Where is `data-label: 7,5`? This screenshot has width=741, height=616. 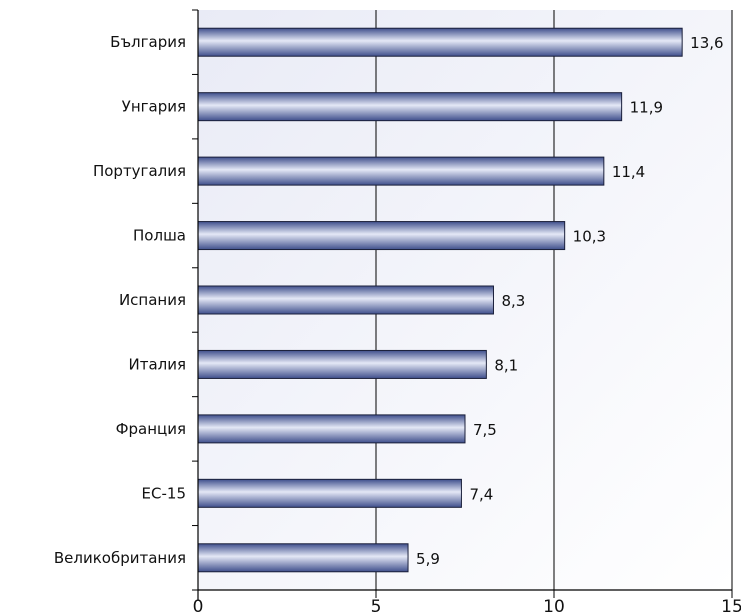
data-label: 7,5 is located at coordinates (485, 430).